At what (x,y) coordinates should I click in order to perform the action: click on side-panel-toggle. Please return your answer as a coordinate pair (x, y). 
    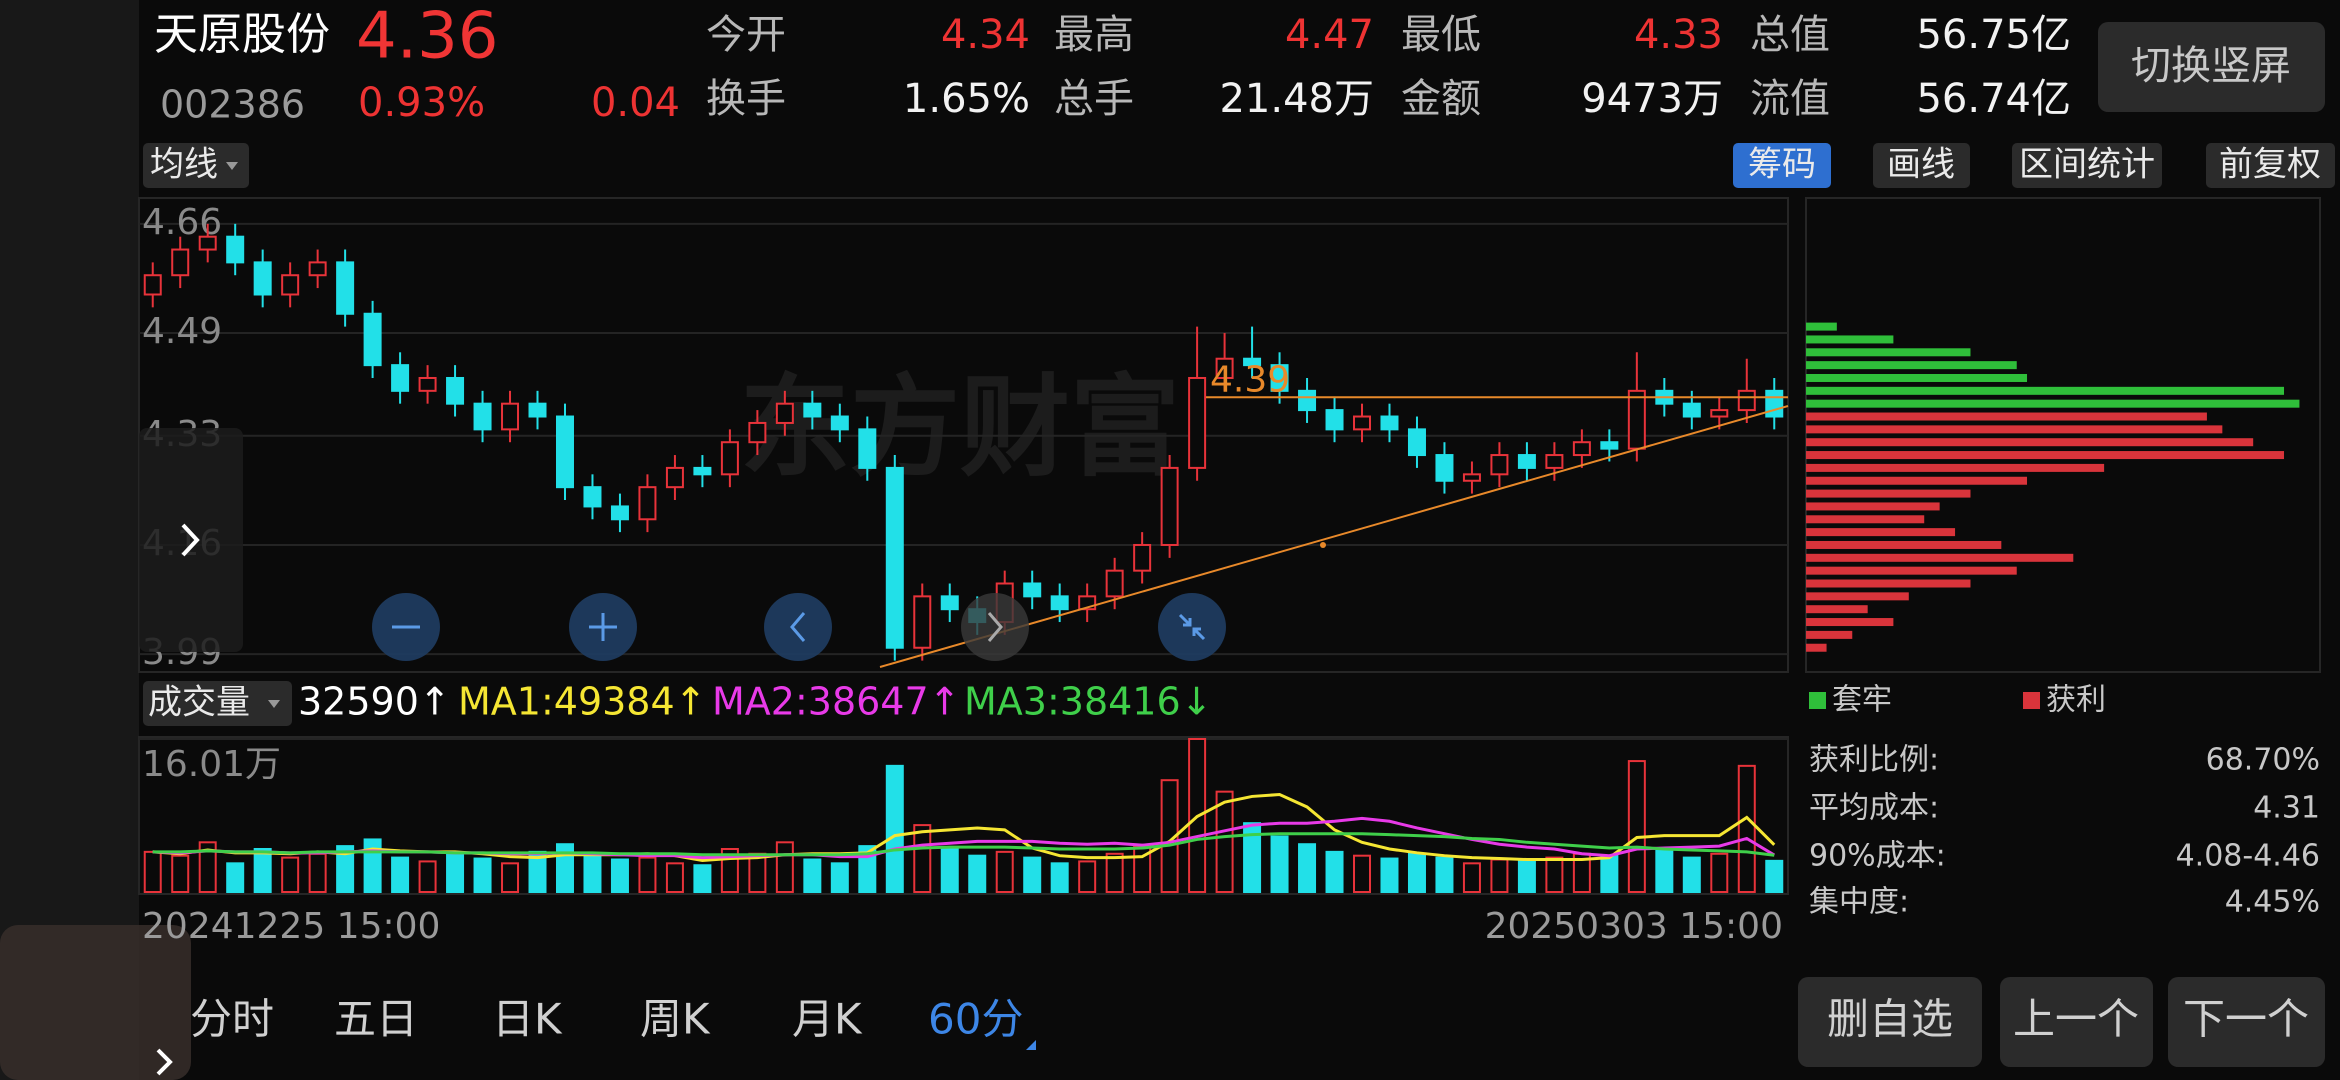
    Looking at the image, I should click on (191, 540).